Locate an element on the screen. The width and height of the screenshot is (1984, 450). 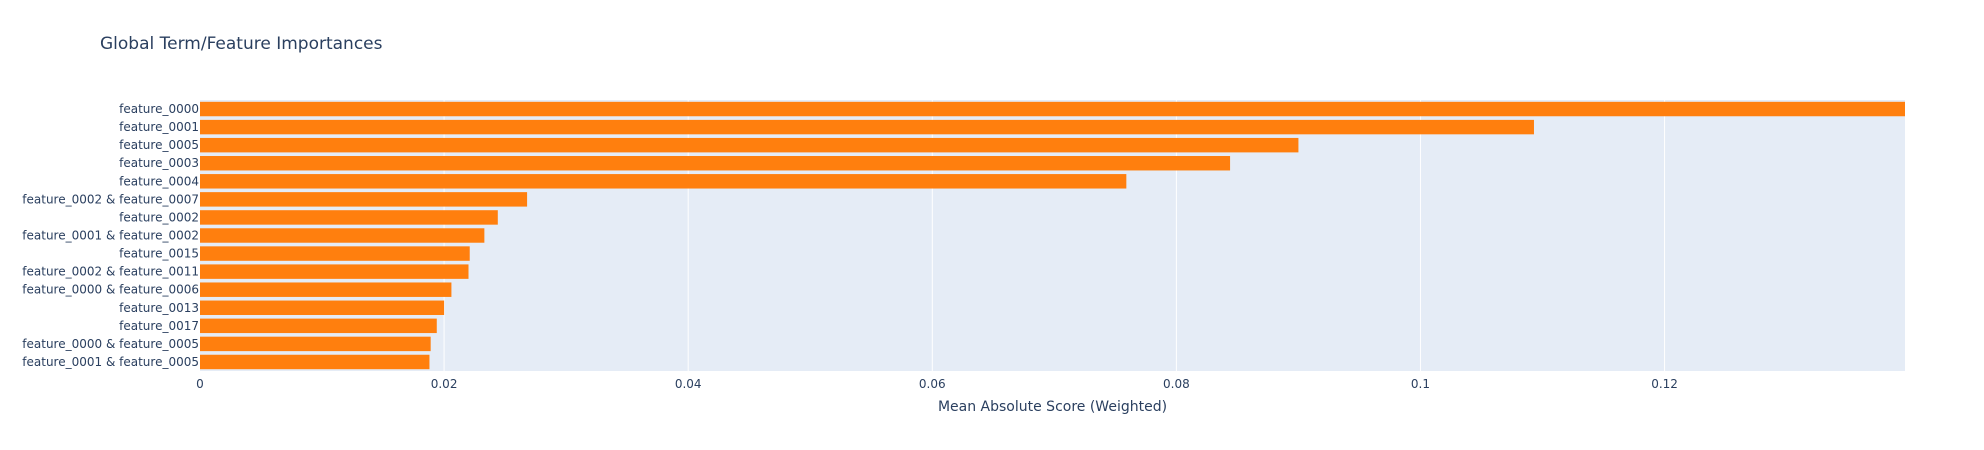
x-tick-label: 0.02 is located at coordinates (444, 384).